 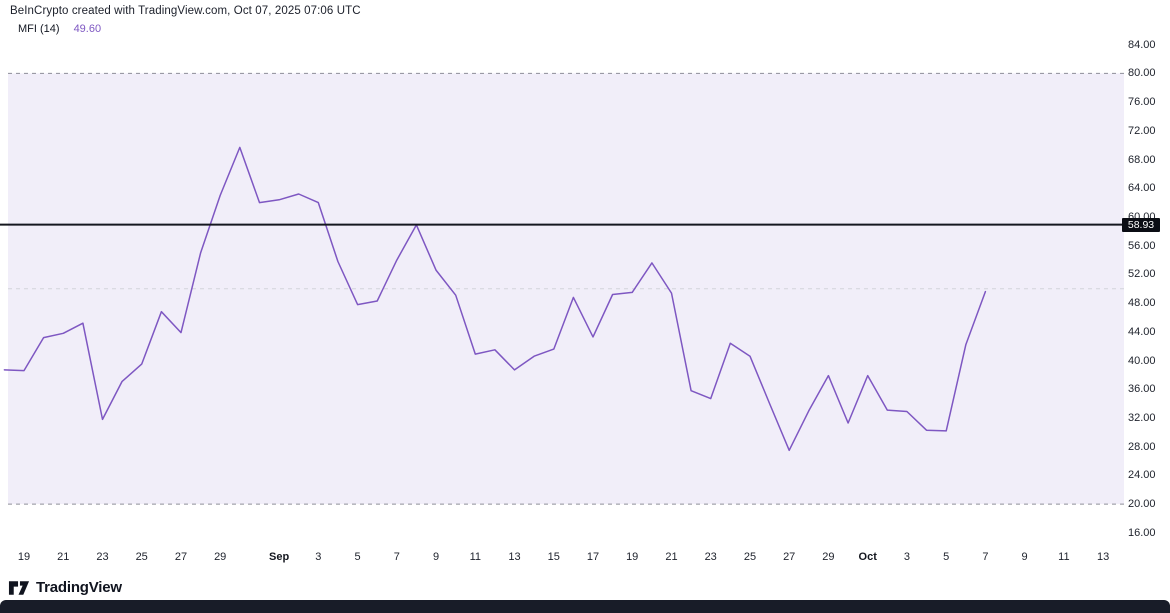 I want to click on y-tick-label: 52.00, so click(x=1142, y=274).